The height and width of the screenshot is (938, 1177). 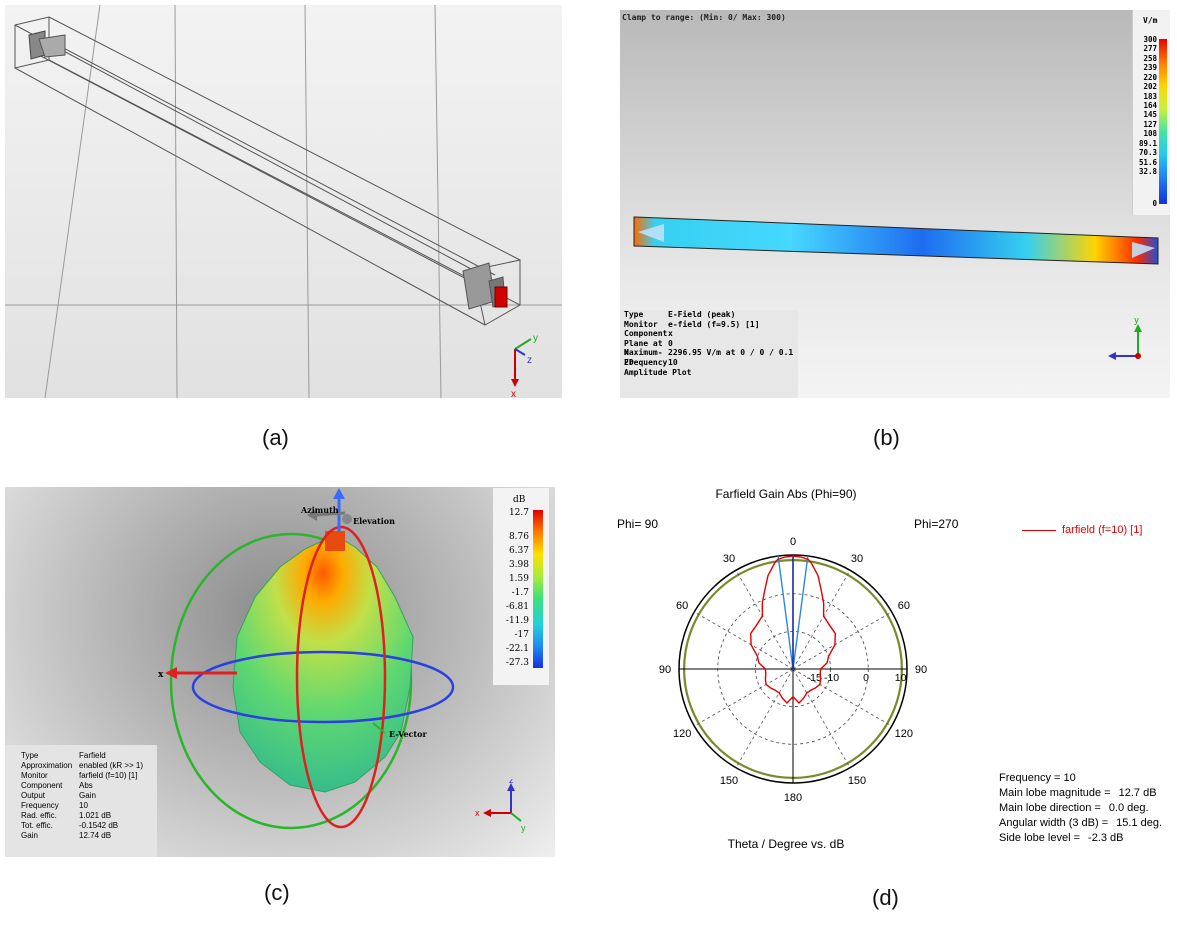 I want to click on colorbar-tick: 108, so click(x=1150, y=134).